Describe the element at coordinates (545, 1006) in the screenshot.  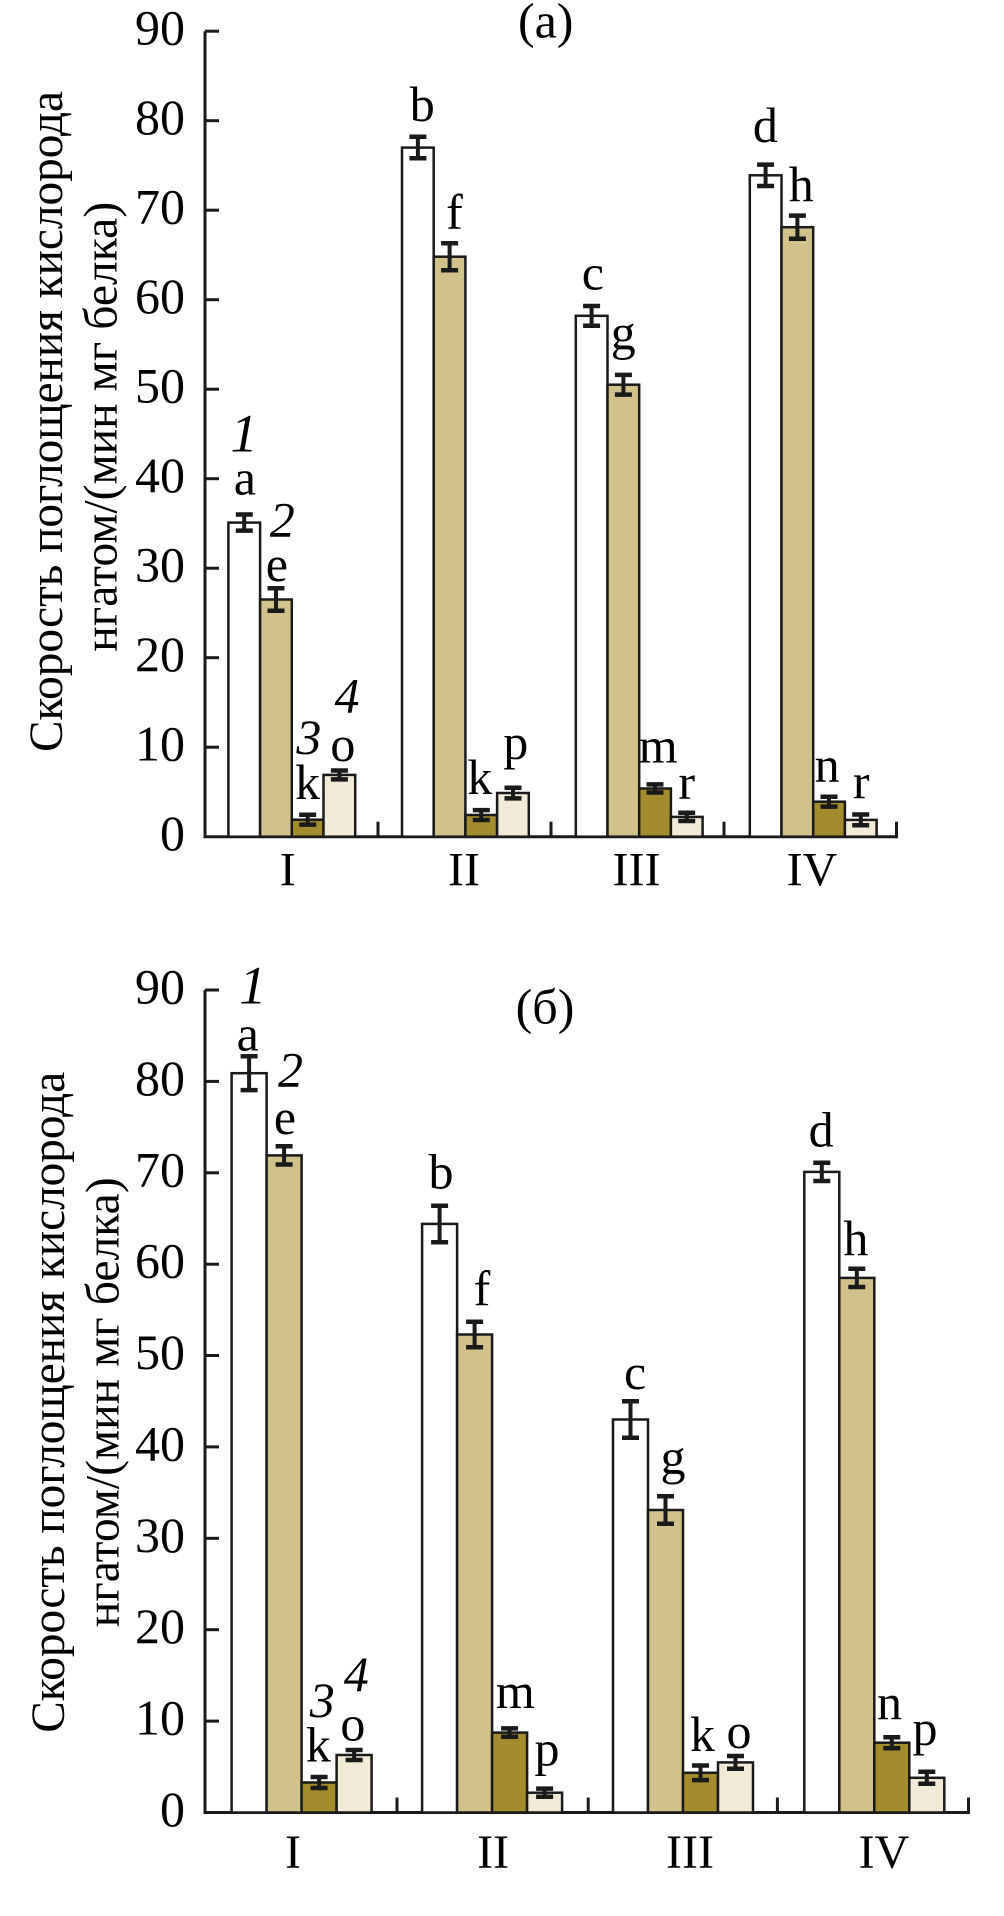
I see `svg-text: (б)` at that location.